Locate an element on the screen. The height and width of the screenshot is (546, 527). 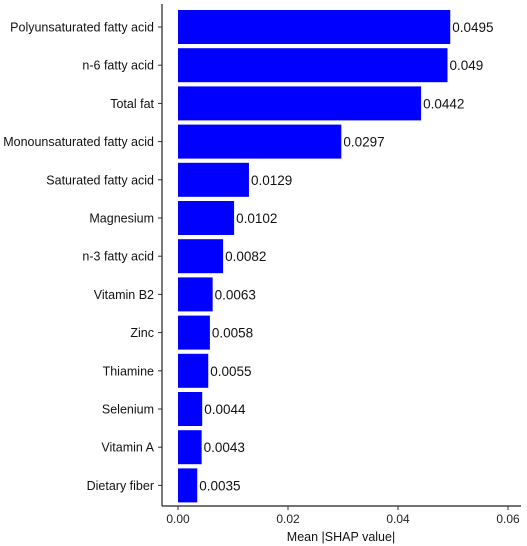
value-label: 0.0063 is located at coordinates (235, 294).